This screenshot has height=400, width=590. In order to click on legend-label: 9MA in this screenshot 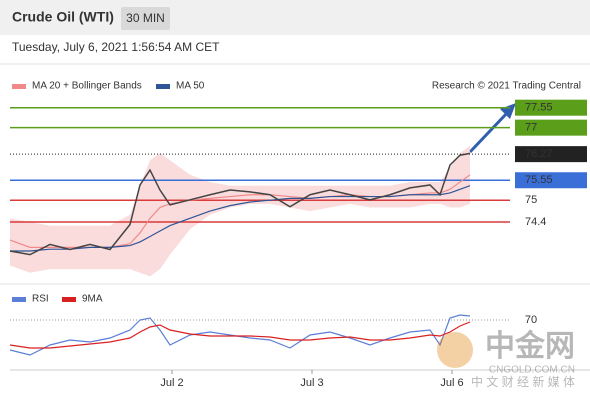, I will do `click(92, 299)`.